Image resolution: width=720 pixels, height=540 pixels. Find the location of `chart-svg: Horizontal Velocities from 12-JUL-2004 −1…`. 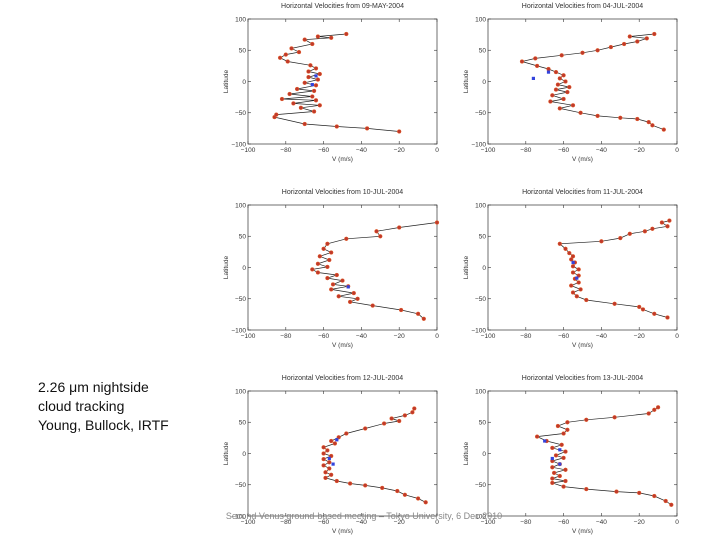

chart-svg: Horizontal Velocities from 12-JUL-2004 −1… is located at coordinates (331, 455).